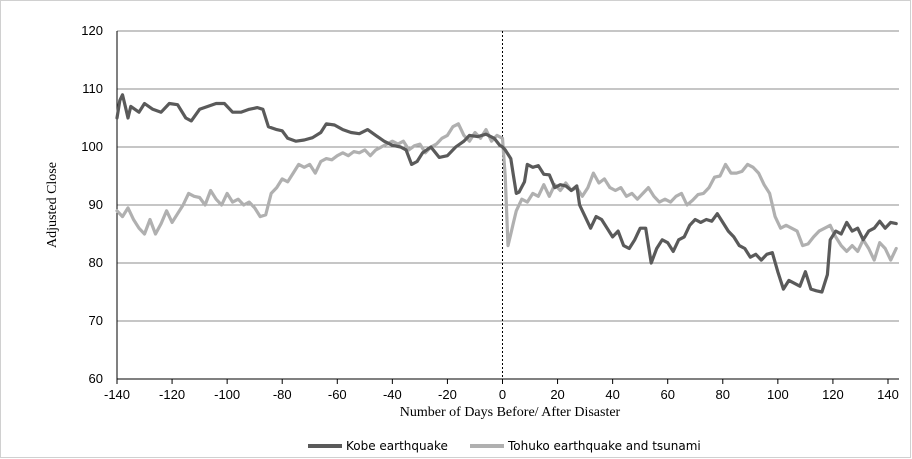 The width and height of the screenshot is (912, 459). Describe the element at coordinates (557, 394) in the screenshot. I see `x-tick-label: 20` at that location.